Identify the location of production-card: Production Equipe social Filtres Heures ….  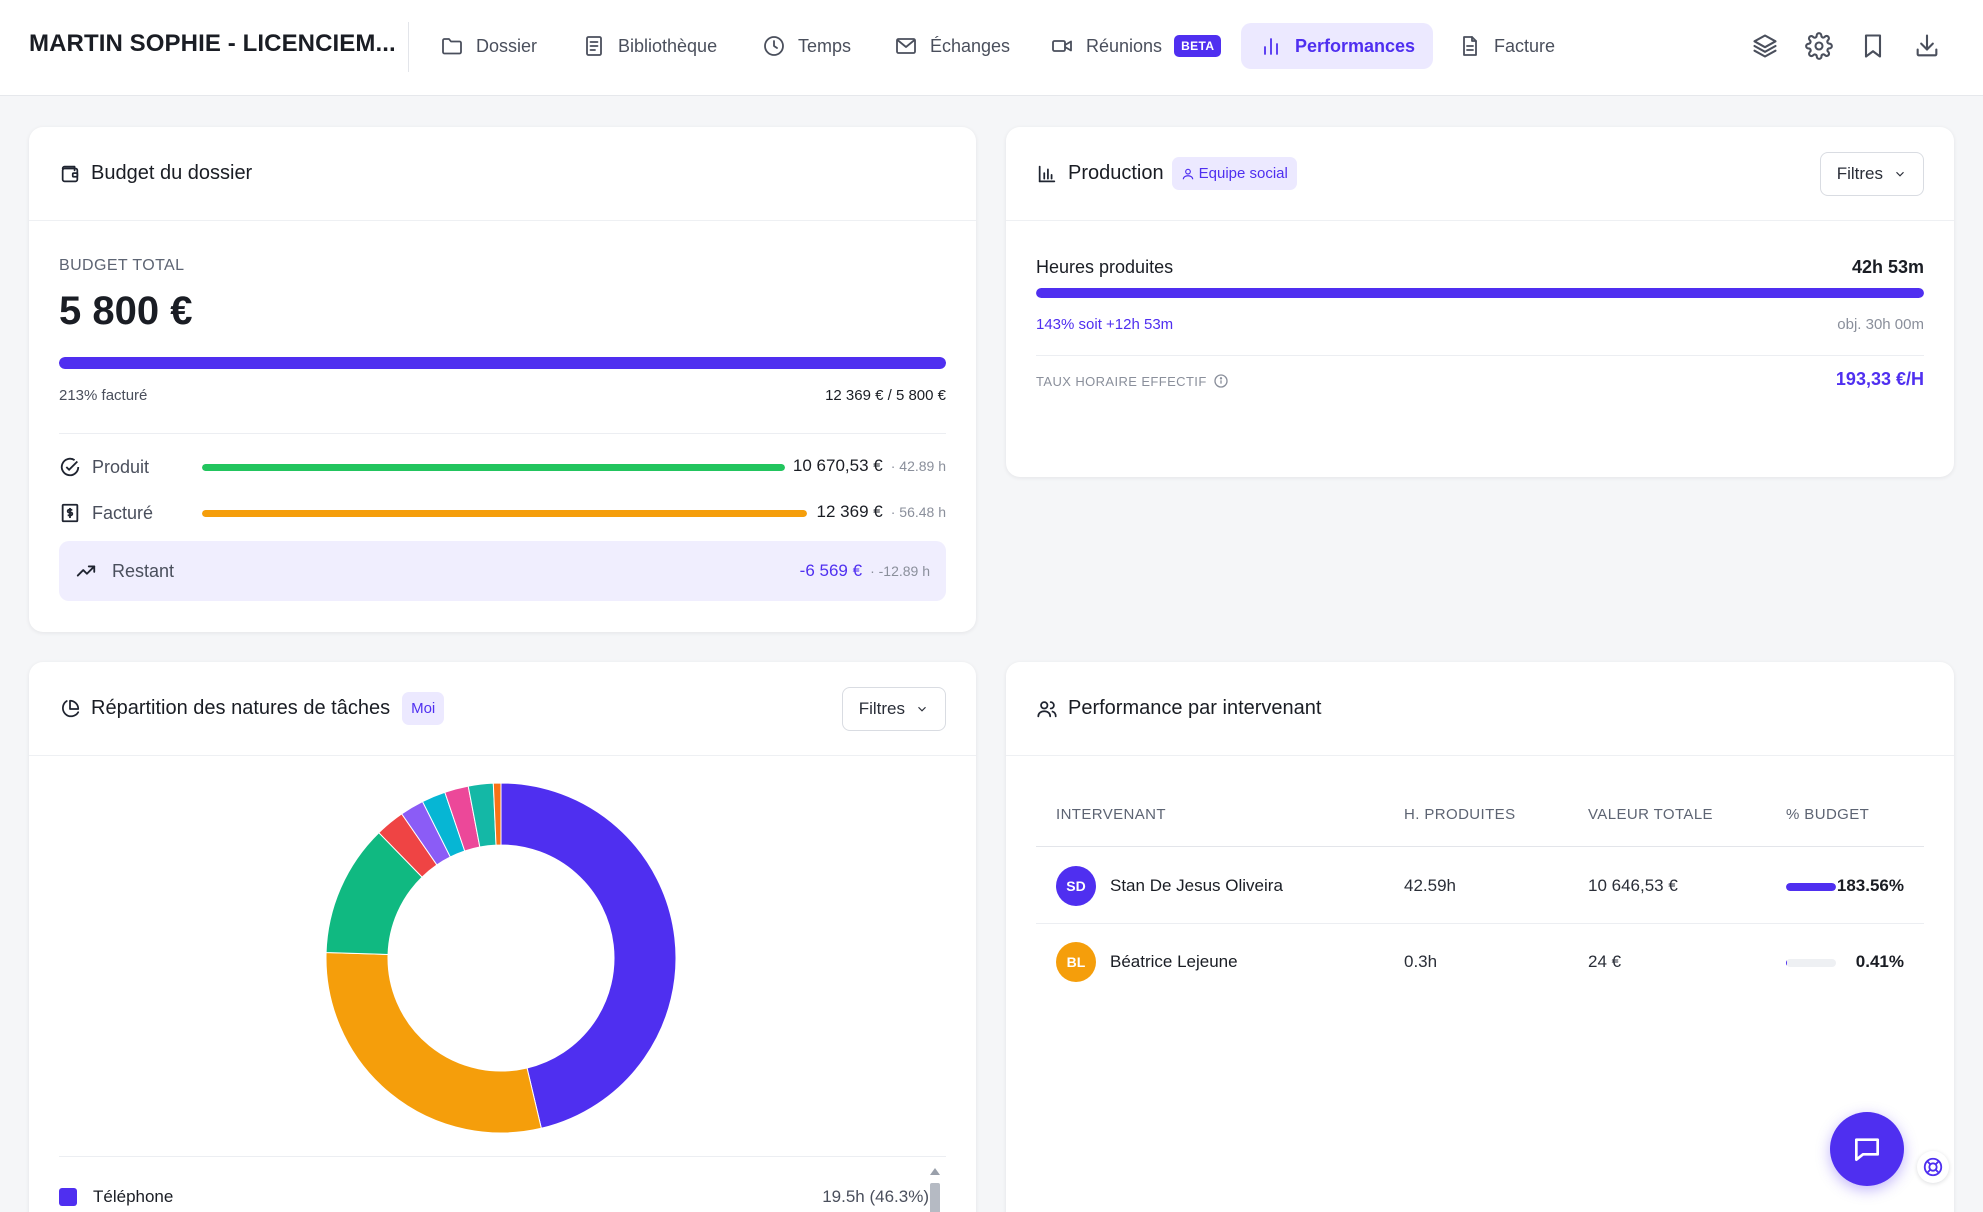
(1480, 302).